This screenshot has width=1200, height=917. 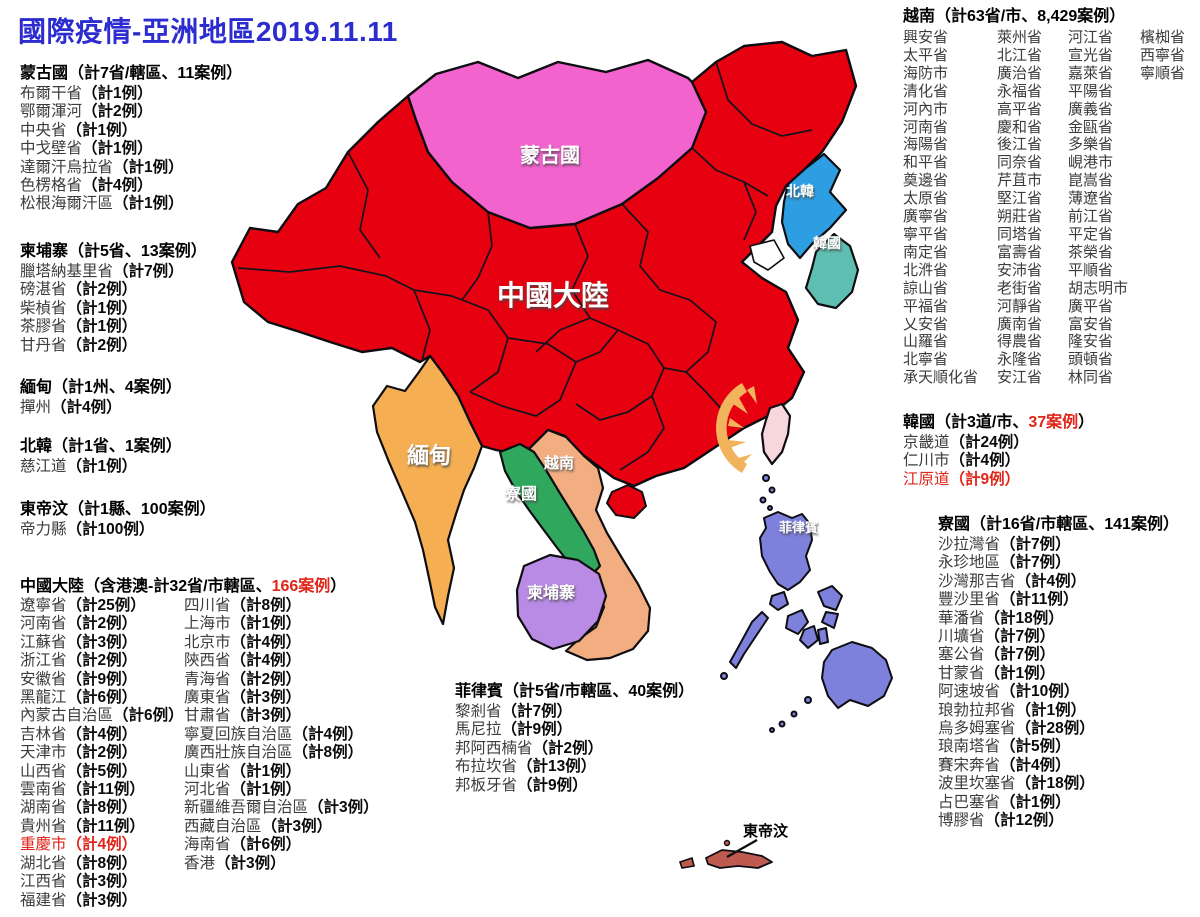 What do you see at coordinates (243, 642) in the screenshot?
I see `province-row: 北京市（計4例）` at bounding box center [243, 642].